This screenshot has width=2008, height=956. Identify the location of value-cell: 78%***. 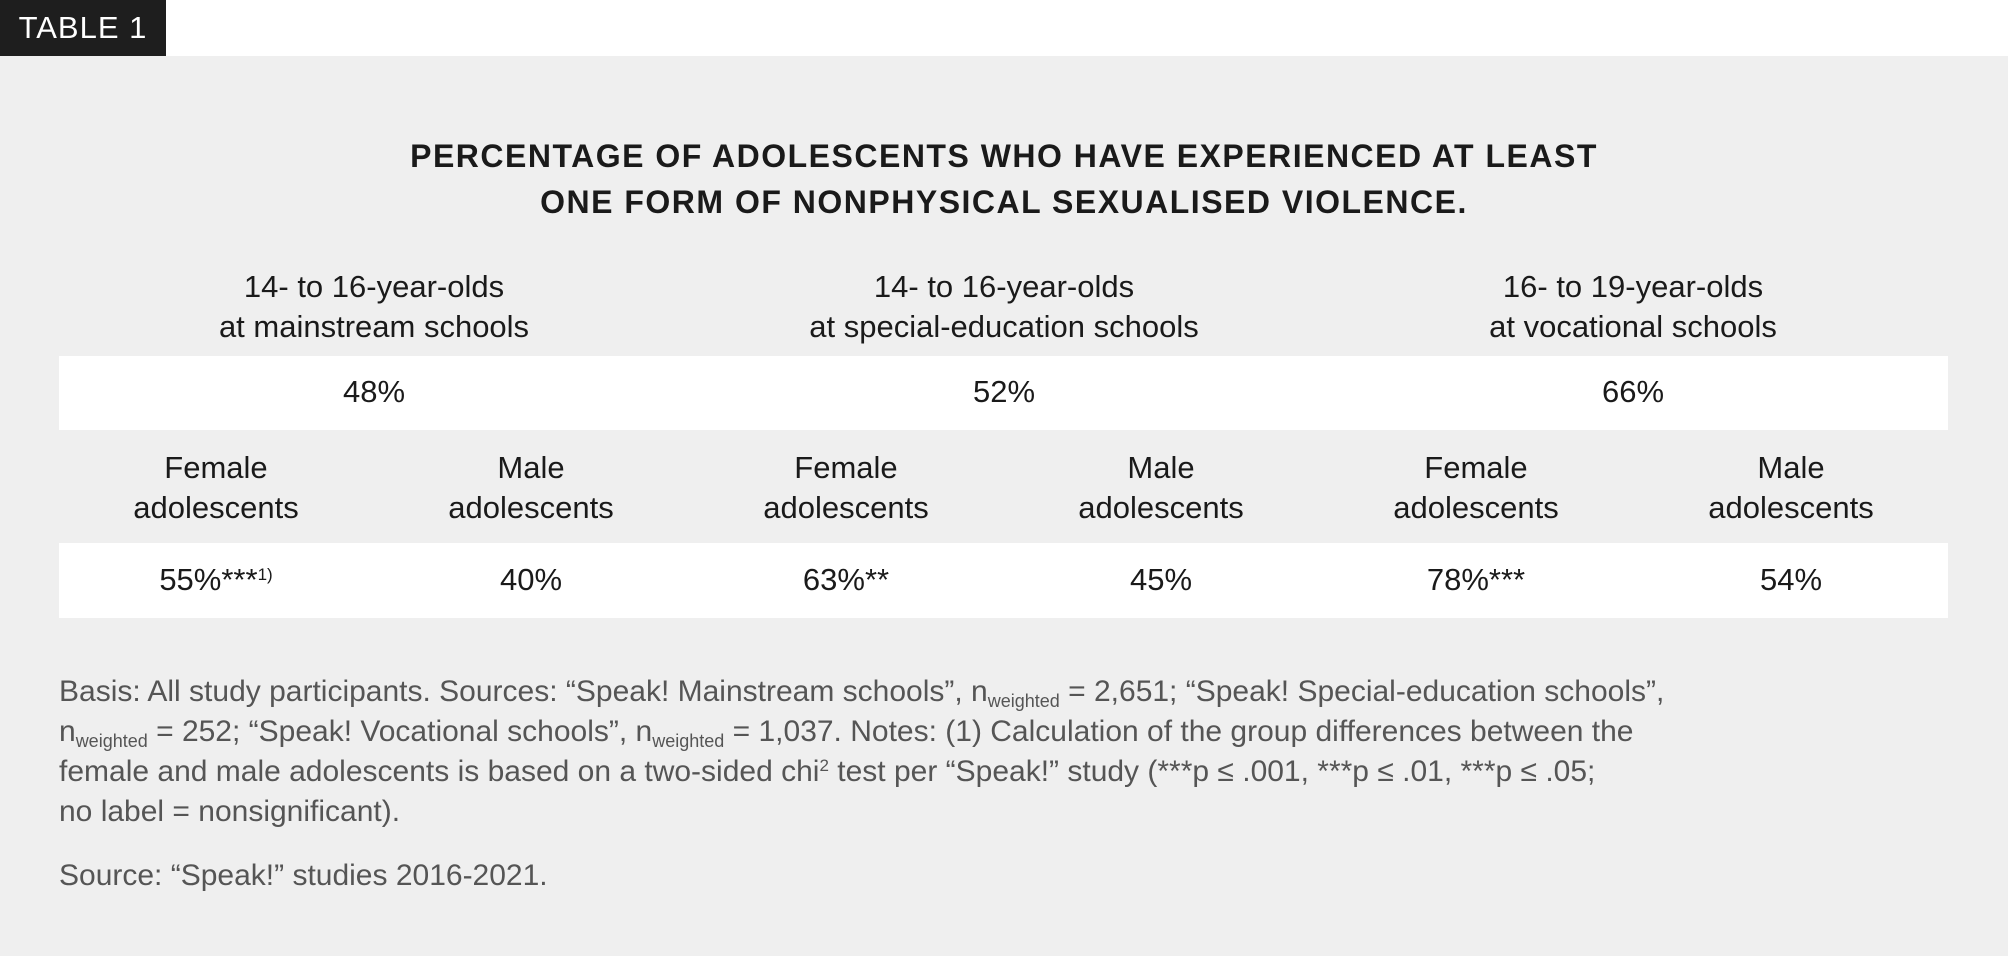
(1476, 579).